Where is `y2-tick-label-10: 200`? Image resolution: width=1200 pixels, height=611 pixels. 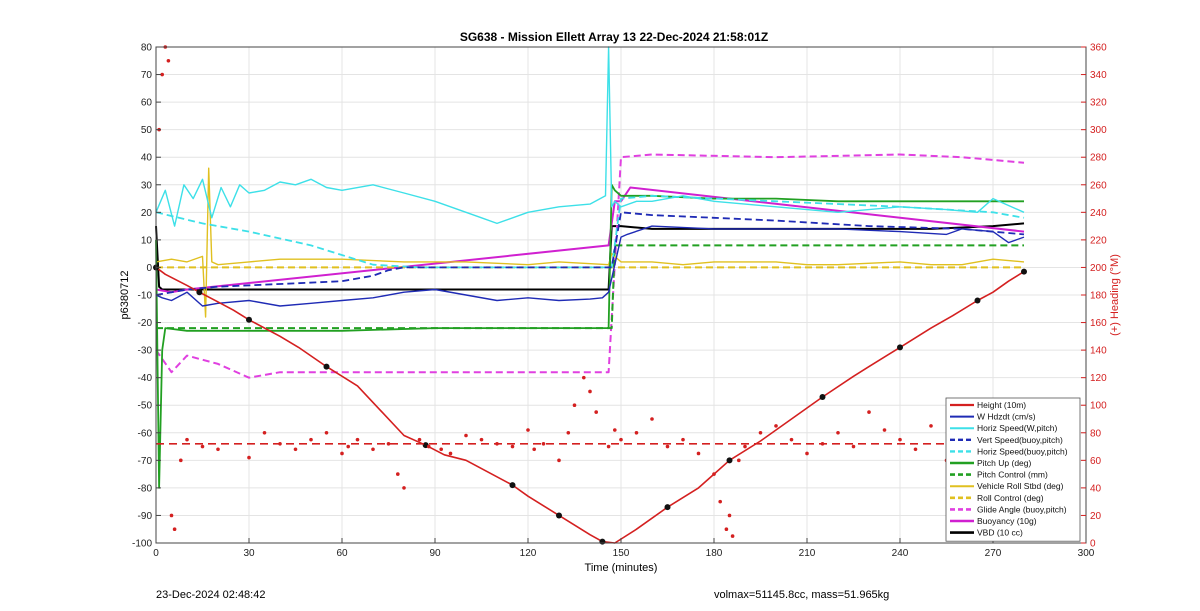 y2-tick-label-10: 200 is located at coordinates (1098, 268).